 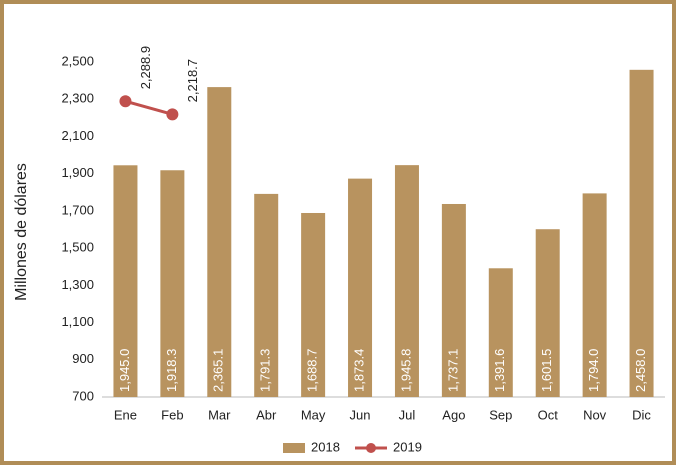 What do you see at coordinates (124, 370) in the screenshot?
I see `bar-value-label: 1,945.0` at bounding box center [124, 370].